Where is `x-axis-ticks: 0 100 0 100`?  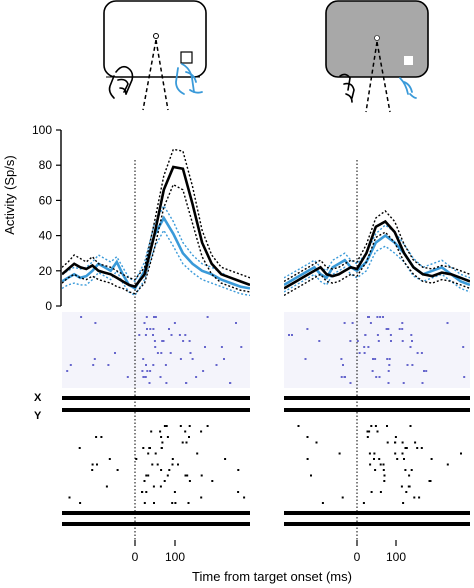 x-axis-ticks: 0 100 0 100 is located at coordinates (269, 552).